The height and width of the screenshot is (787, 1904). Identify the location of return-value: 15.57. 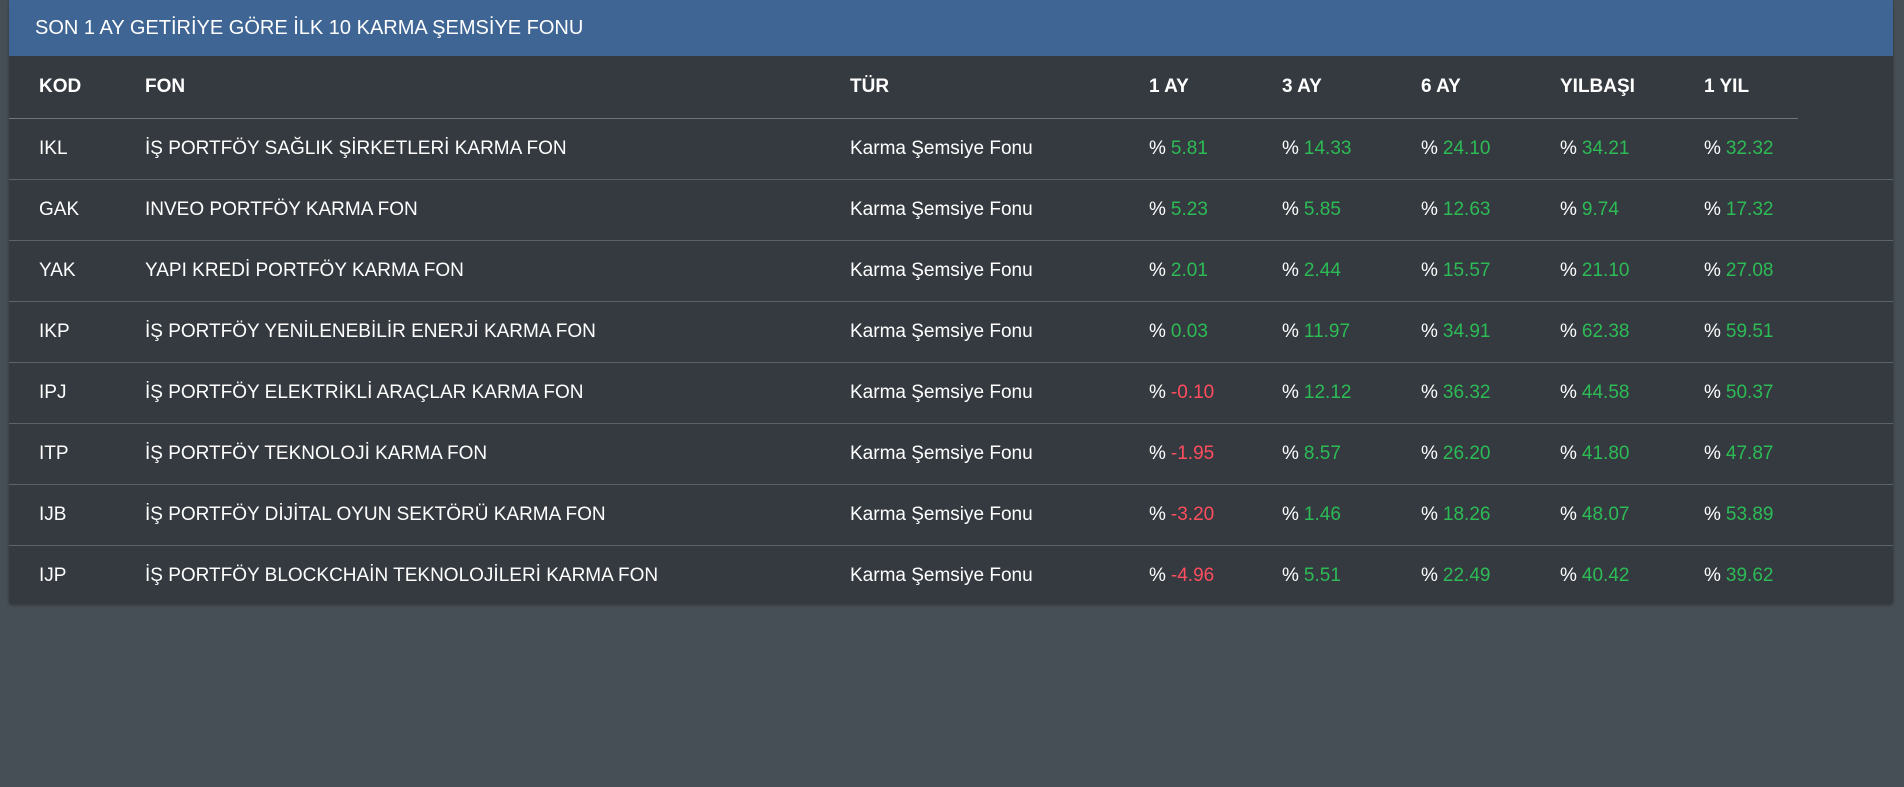
(1466, 270).